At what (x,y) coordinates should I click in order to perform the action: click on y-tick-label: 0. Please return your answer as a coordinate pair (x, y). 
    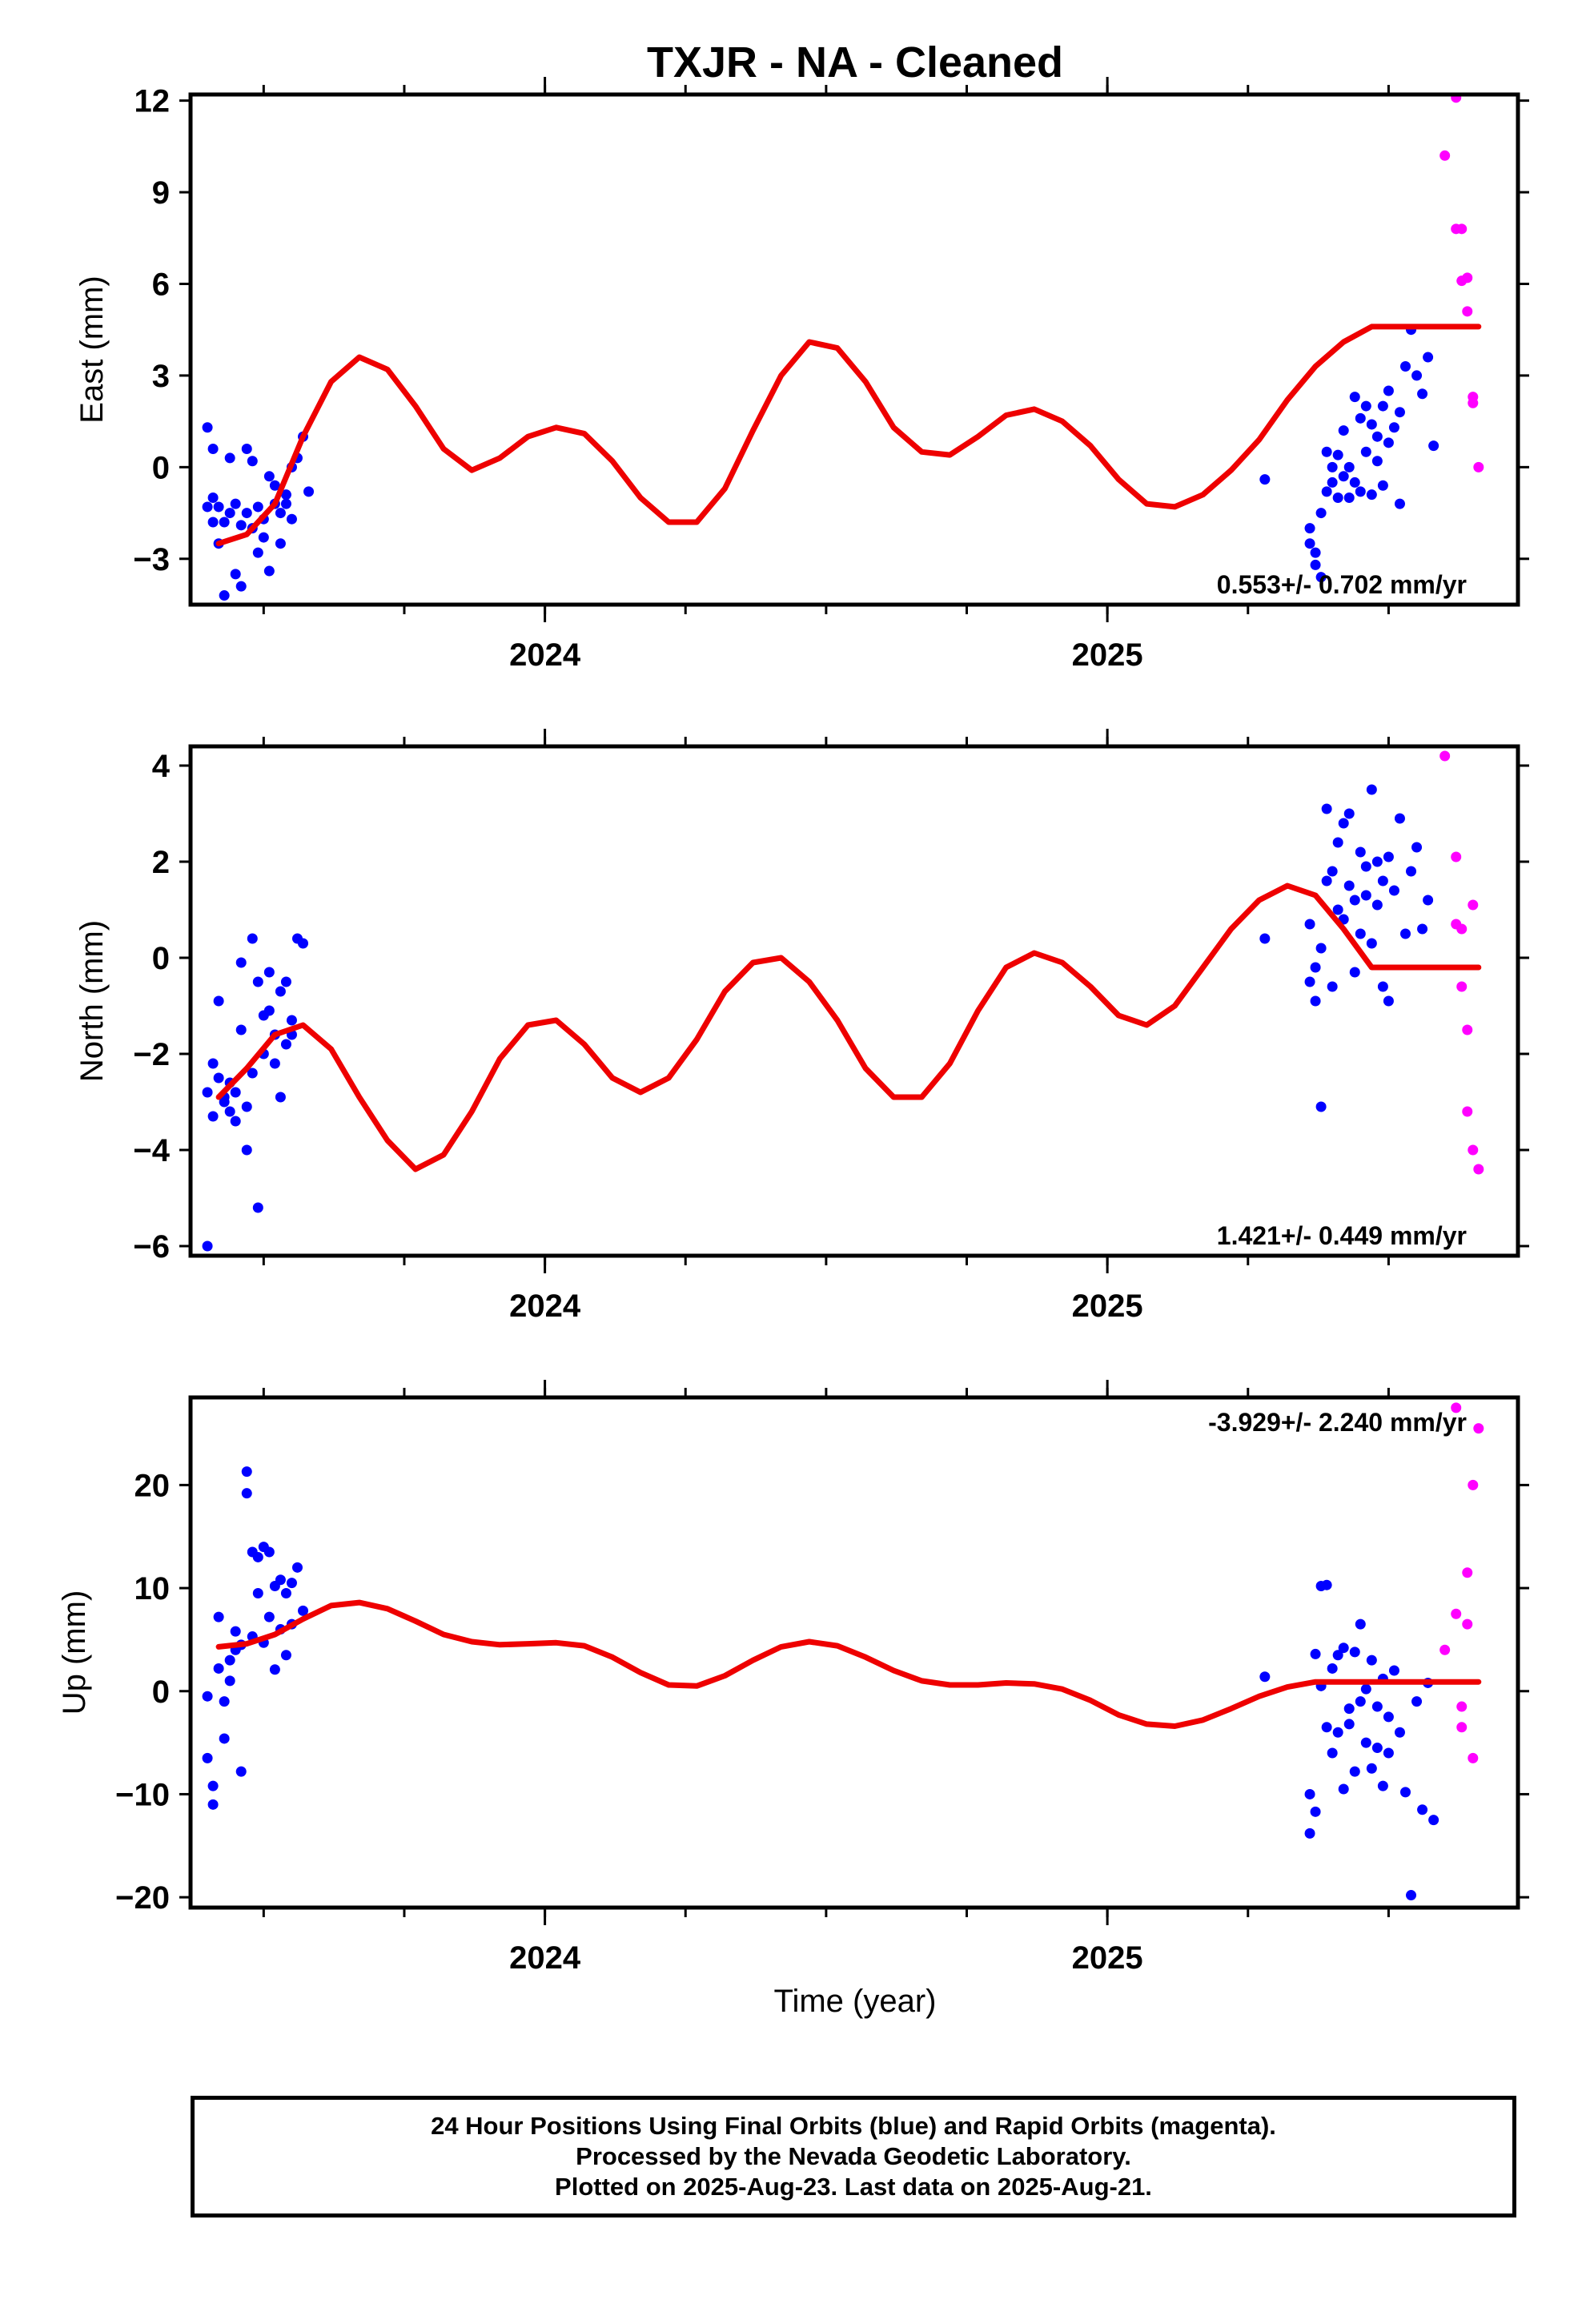
    Looking at the image, I should click on (161, 467).